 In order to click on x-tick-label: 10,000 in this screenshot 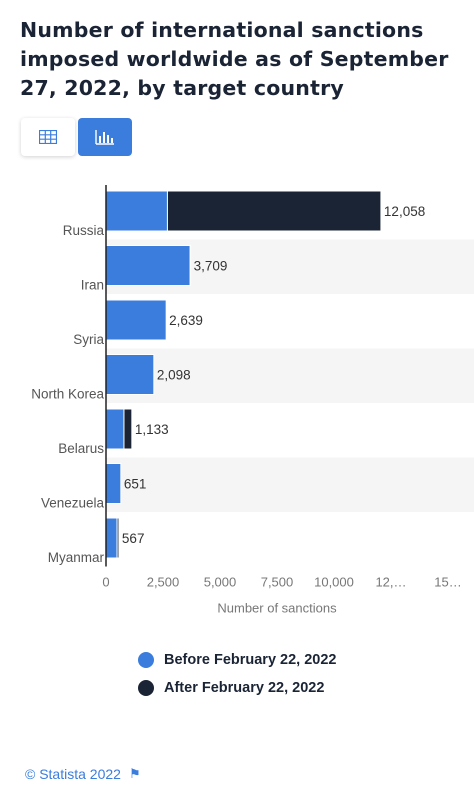, I will do `click(334, 582)`.